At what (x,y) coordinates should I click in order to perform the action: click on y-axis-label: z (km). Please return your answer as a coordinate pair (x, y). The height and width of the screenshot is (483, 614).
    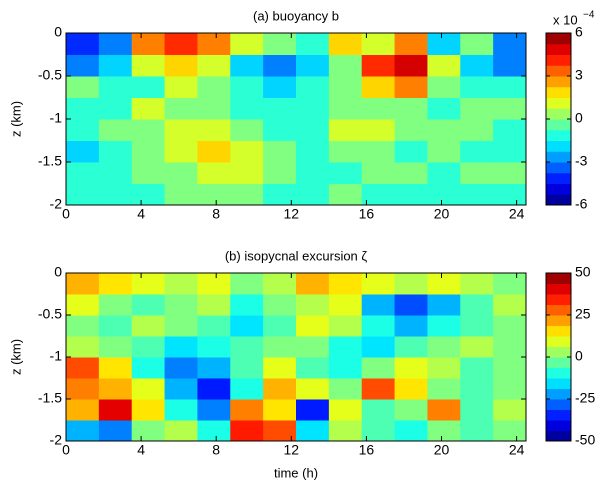
    Looking at the image, I should click on (15, 119).